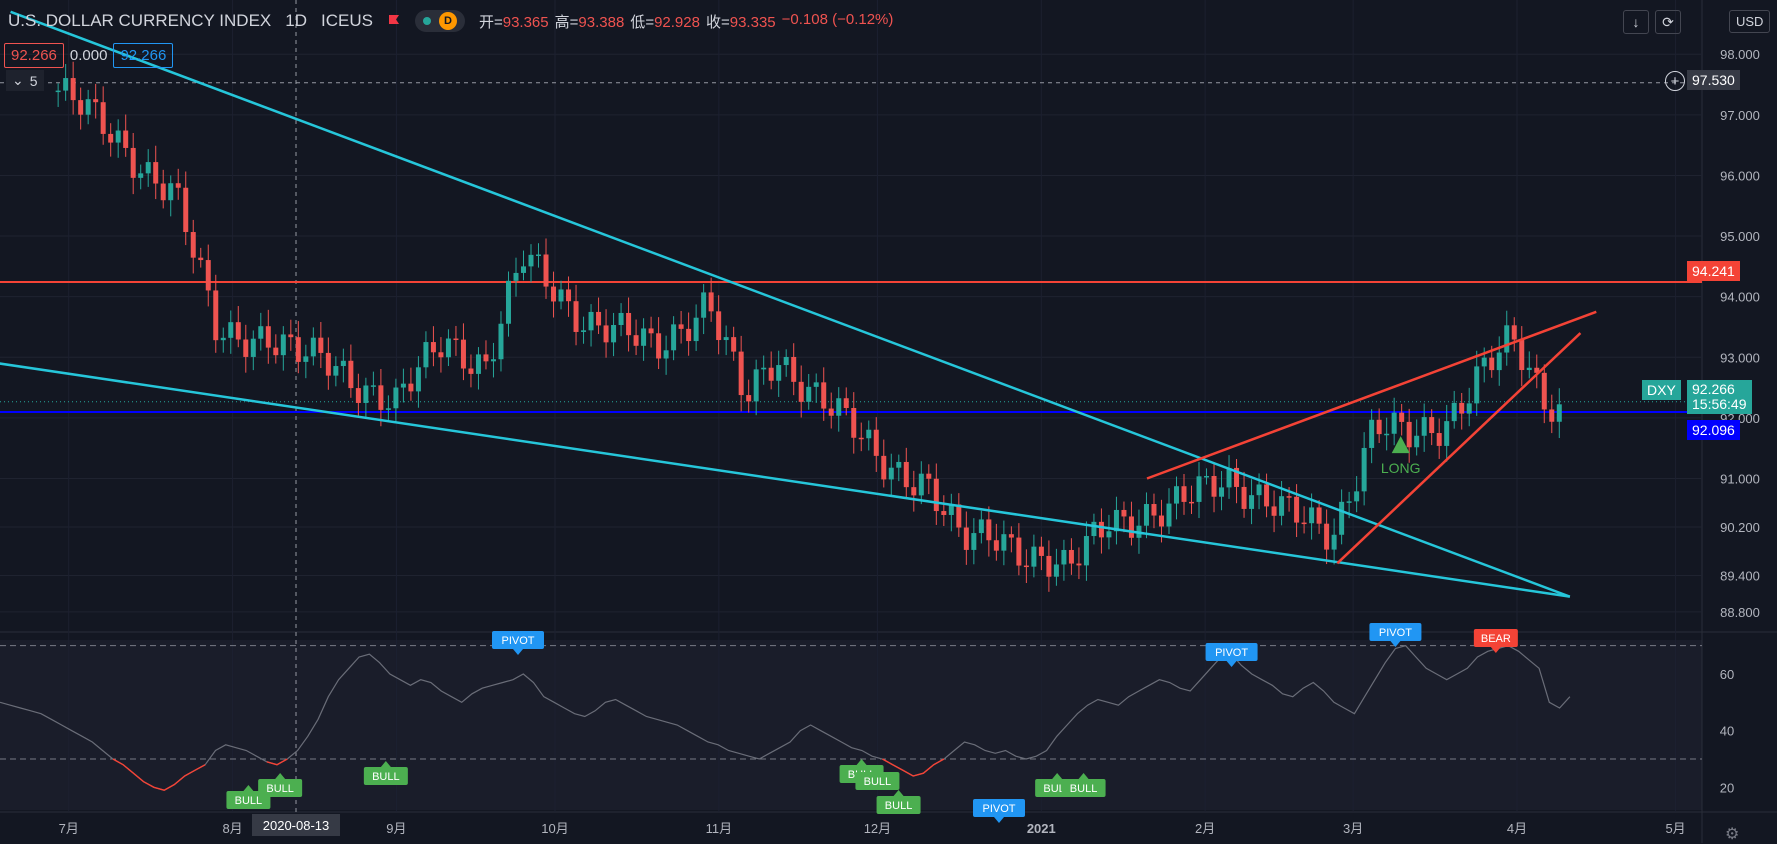 This screenshot has width=1777, height=844. What do you see at coordinates (1459, 448) in the screenshot?
I see `wedge-lower-line` at bounding box center [1459, 448].